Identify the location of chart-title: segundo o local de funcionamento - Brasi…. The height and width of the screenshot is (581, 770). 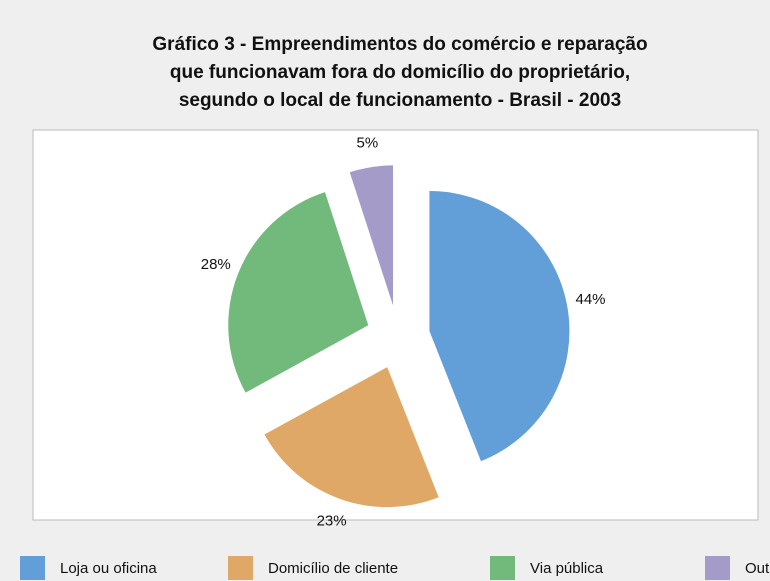
(400, 100).